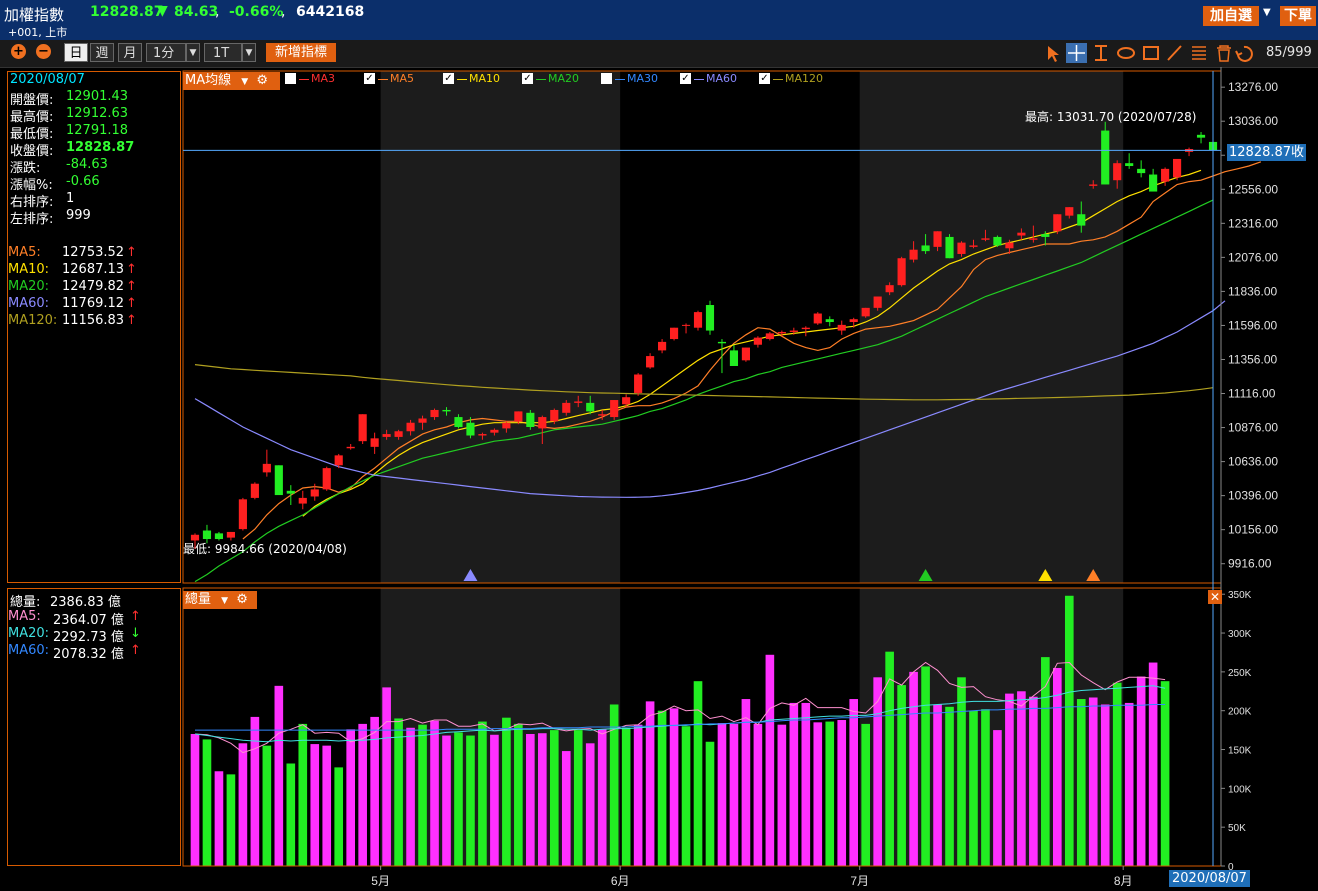 The height and width of the screenshot is (891, 1318). I want to click on watchlist-dropdown-icon: ▼, so click(1267, 12).